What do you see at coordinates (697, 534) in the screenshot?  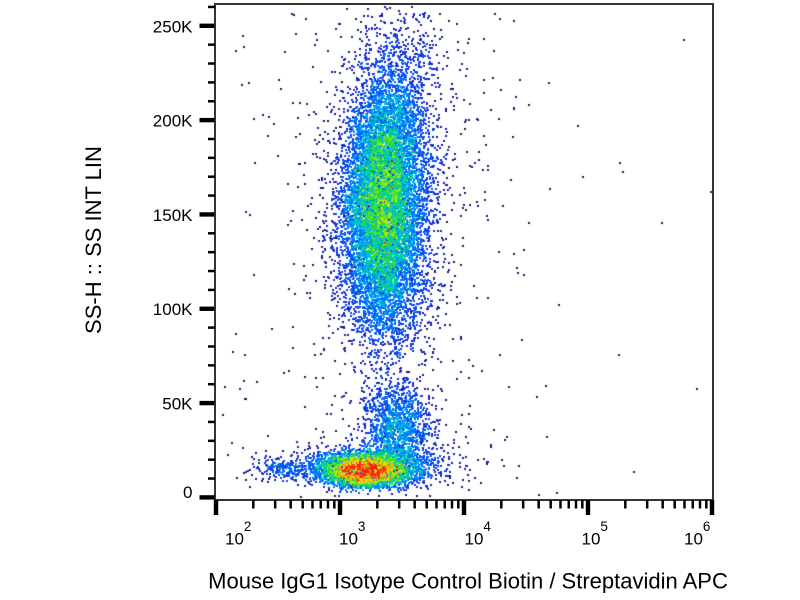 I see `svg-text: 10⁶` at bounding box center [697, 534].